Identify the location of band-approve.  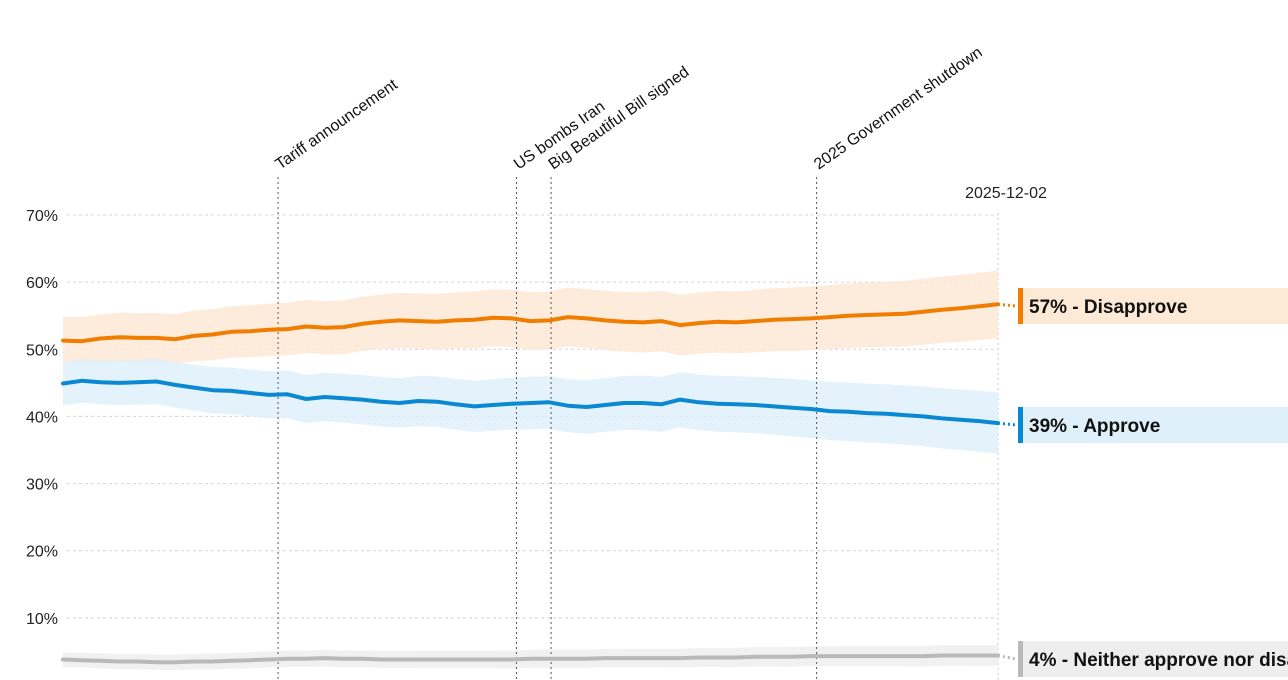
(530, 406).